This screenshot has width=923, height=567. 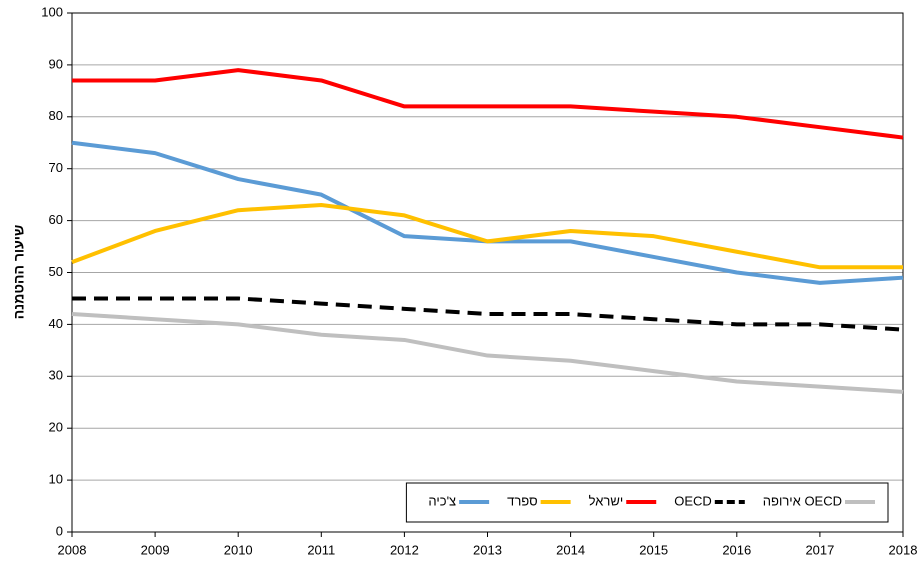 I want to click on y-tick-label: 80, so click(x=56, y=115).